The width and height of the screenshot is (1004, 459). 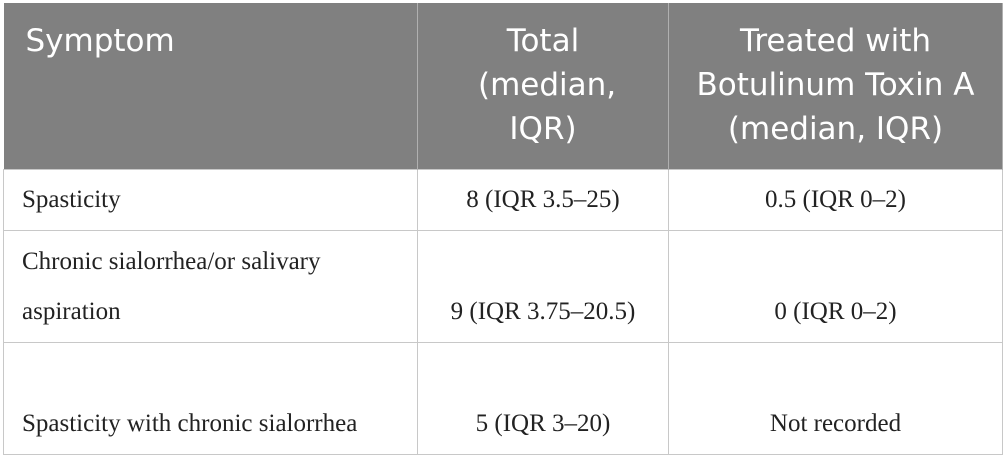 I want to click on table-cell: 0 (IQR 0–2), so click(x=835, y=286).